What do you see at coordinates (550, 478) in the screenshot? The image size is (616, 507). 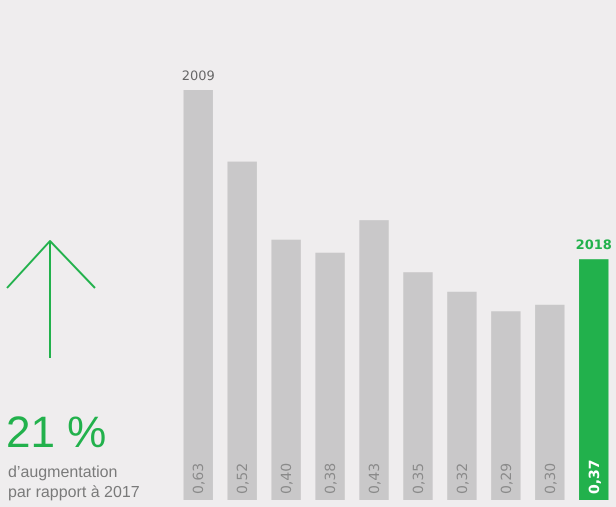 I see `data-label: 0,30` at bounding box center [550, 478].